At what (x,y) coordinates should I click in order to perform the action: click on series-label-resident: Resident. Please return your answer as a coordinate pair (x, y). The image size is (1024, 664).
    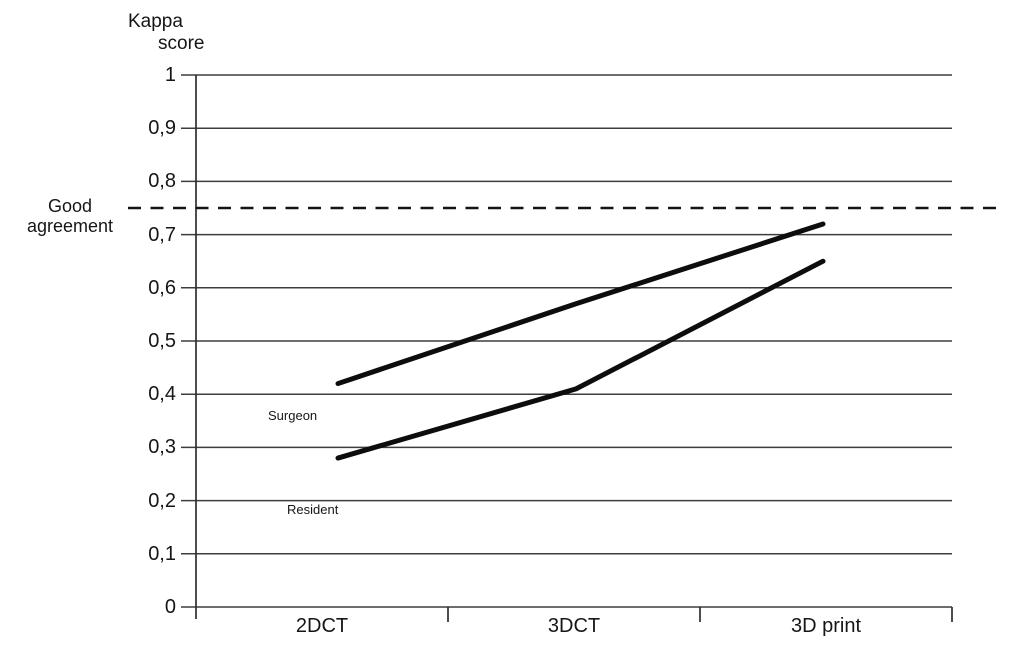
    Looking at the image, I should click on (313, 509).